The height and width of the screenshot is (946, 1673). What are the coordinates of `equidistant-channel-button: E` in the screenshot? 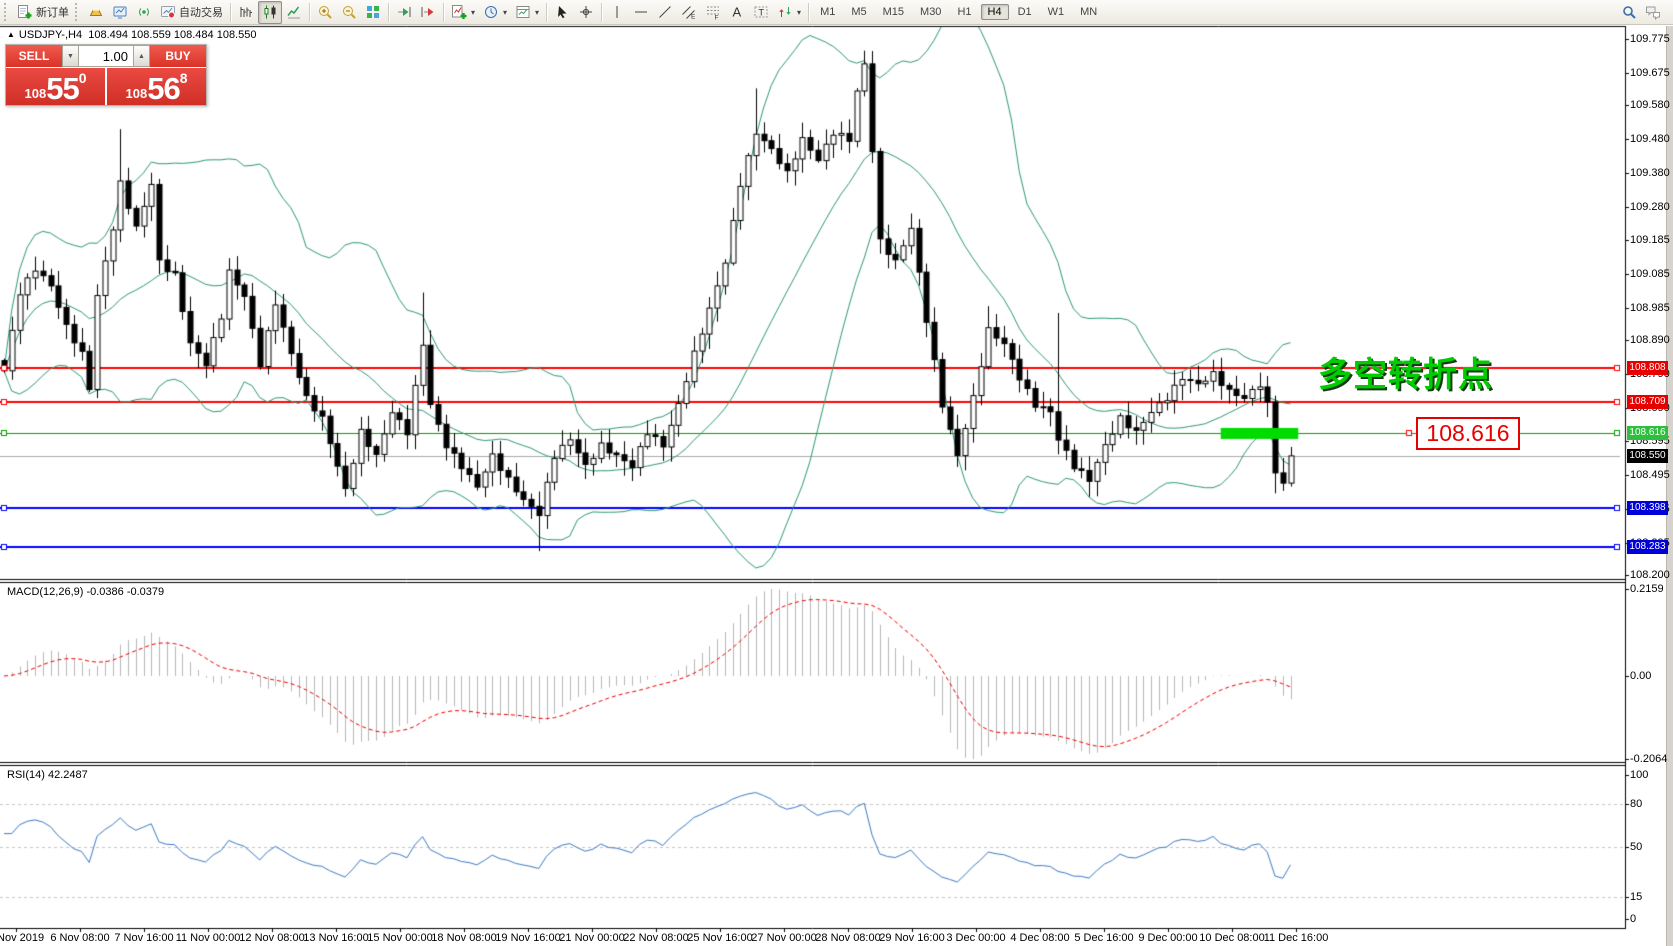 It's located at (689, 12).